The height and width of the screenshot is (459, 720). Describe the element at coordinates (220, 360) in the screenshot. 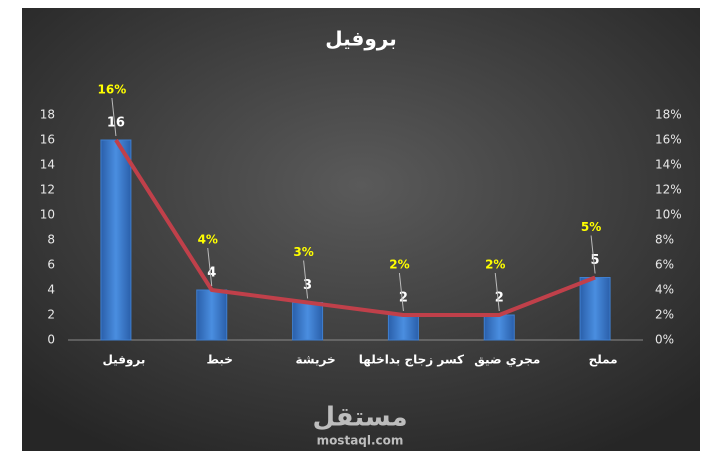

I see `x-tick-label: خبط` at that location.